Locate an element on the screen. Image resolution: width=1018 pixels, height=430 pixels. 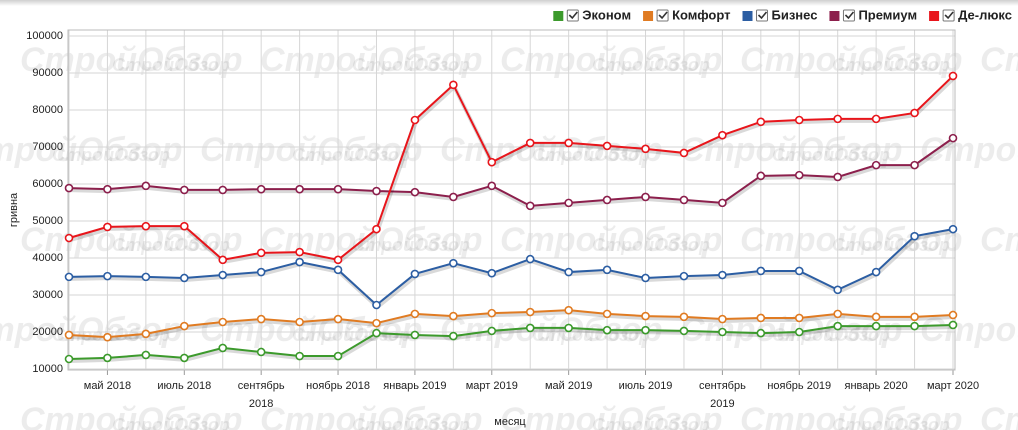
y-tick-label: 40000 is located at coordinates (47, 258).